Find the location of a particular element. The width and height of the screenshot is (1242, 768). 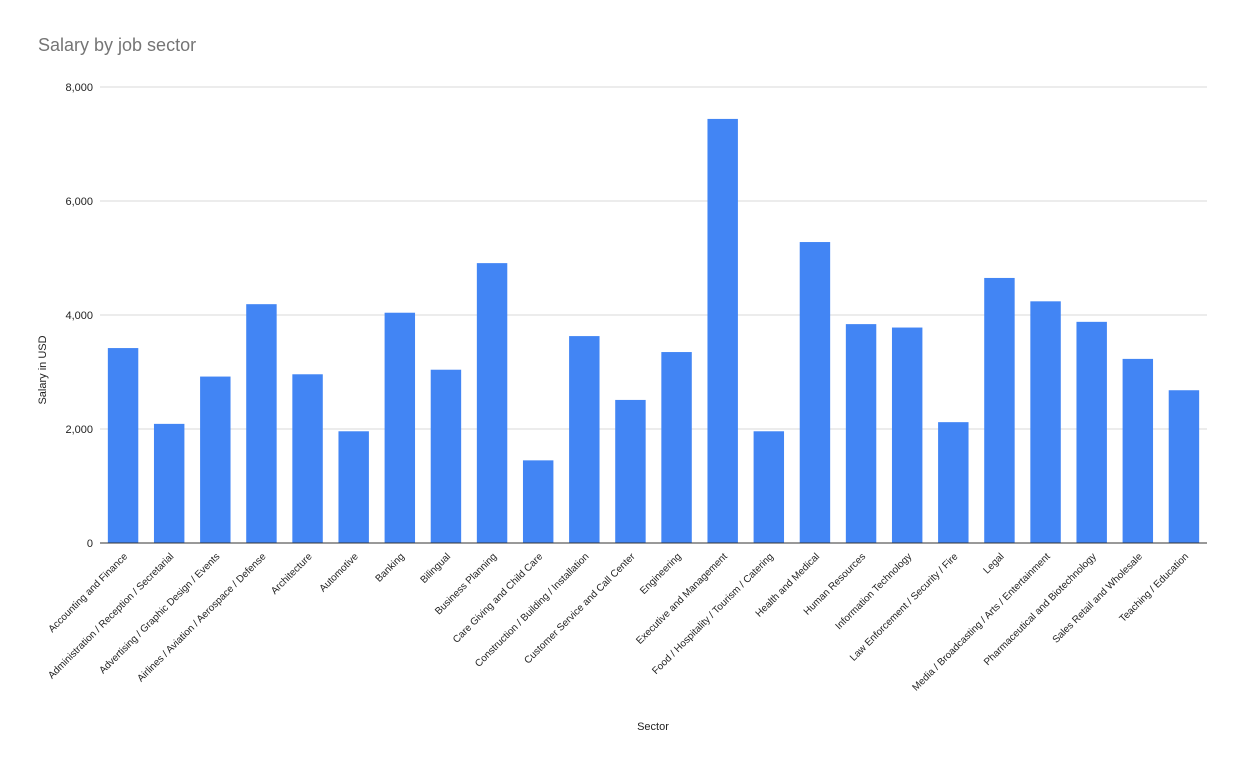

x-axis-title: Sector is located at coordinates (653, 727).